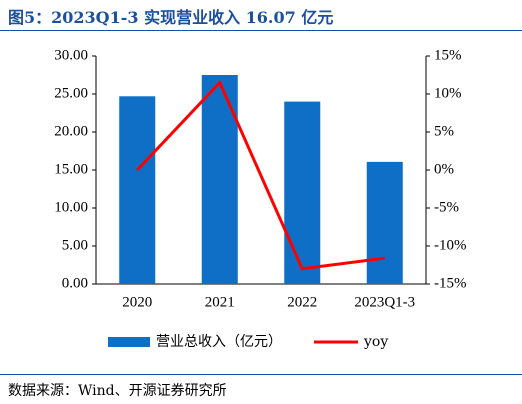 The height and width of the screenshot is (404, 522). What do you see at coordinates (220, 302) in the screenshot?
I see `x-tick-label: 2021` at bounding box center [220, 302].